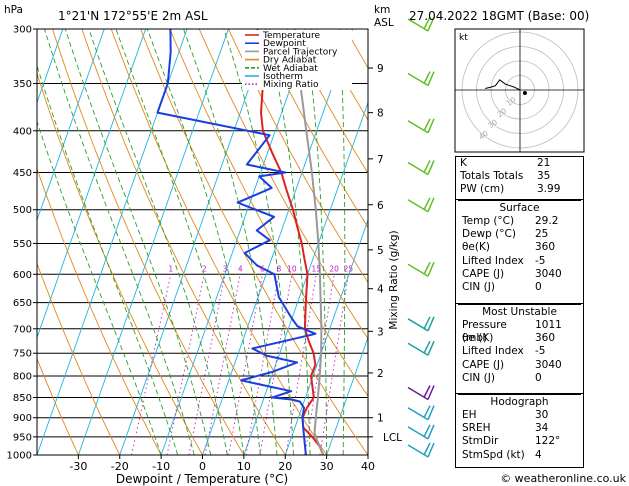 This screenshot has width=629, height=486. What do you see at coordinates (22, 377) in the screenshot?
I see `p-tick-label: 800` at bounding box center [22, 377].